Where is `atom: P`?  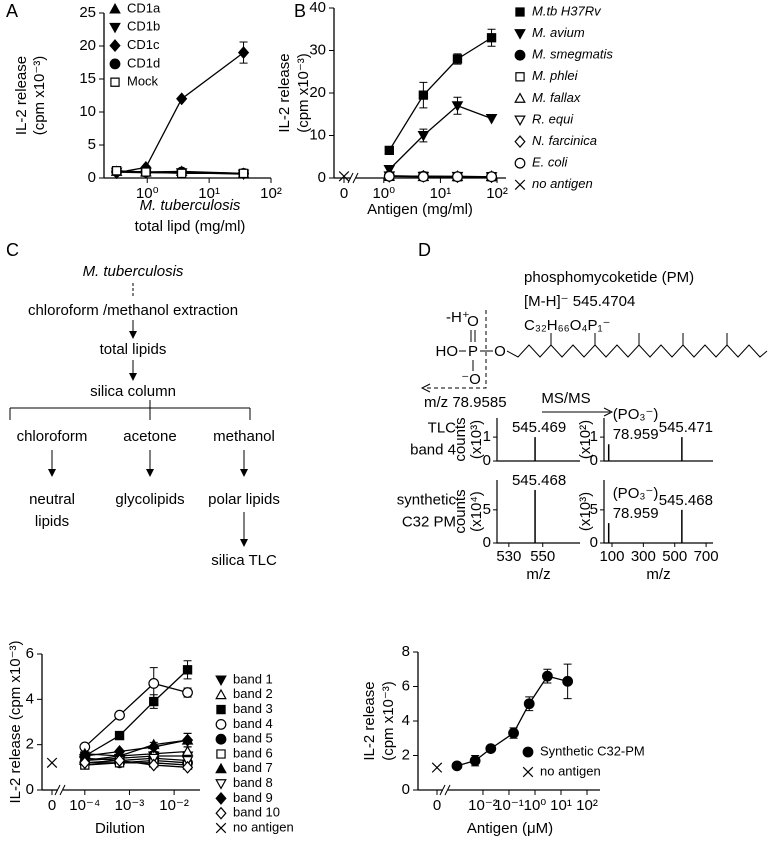 atom: P is located at coordinates (473, 351).